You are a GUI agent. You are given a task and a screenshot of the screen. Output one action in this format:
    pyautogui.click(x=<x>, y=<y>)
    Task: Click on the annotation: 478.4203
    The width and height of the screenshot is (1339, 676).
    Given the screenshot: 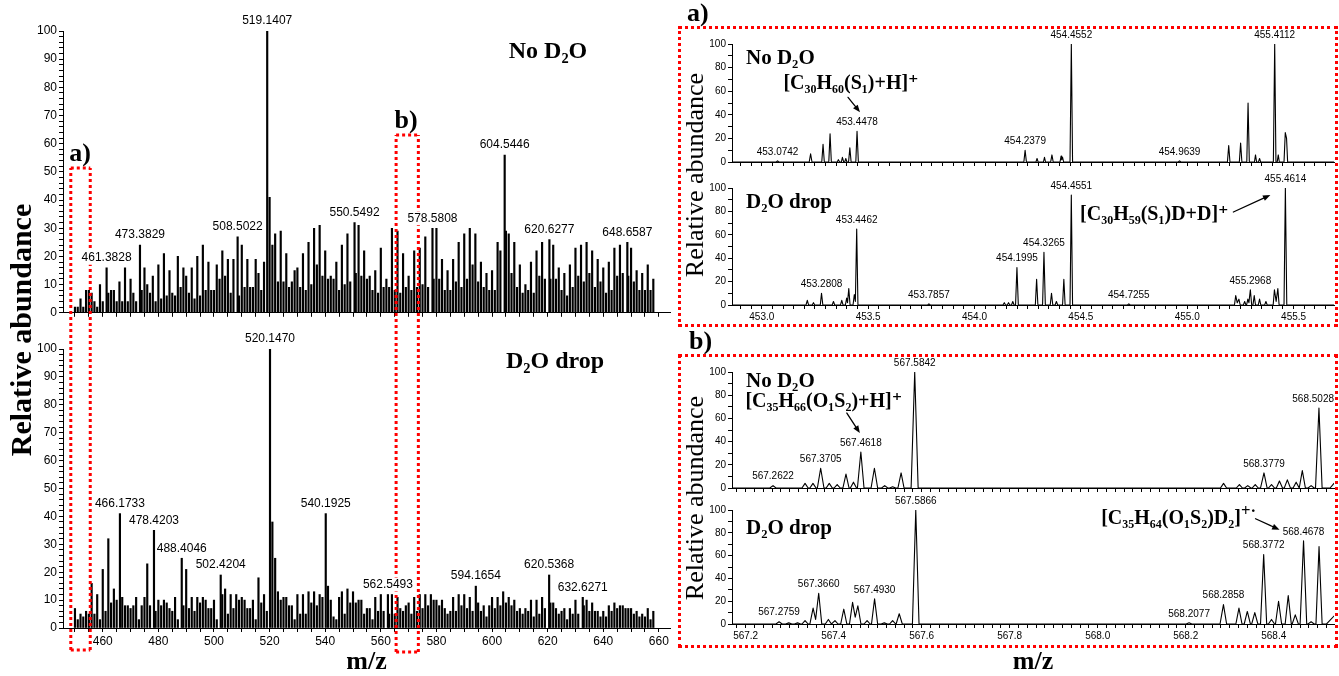 What is the action you would take?
    pyautogui.click(x=154, y=519)
    